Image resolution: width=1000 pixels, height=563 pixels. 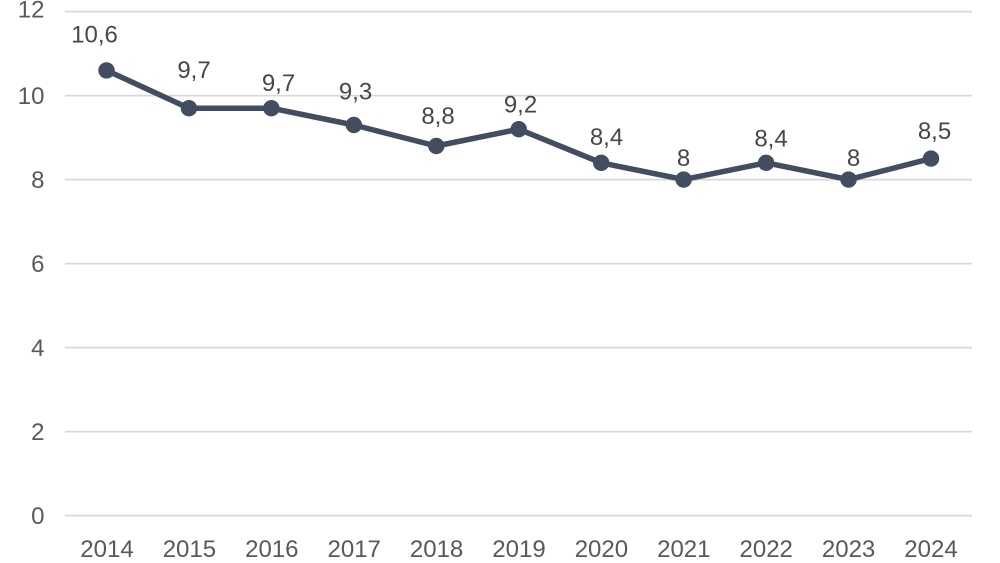 I want to click on svg-text: 9,2, so click(x=520, y=105).